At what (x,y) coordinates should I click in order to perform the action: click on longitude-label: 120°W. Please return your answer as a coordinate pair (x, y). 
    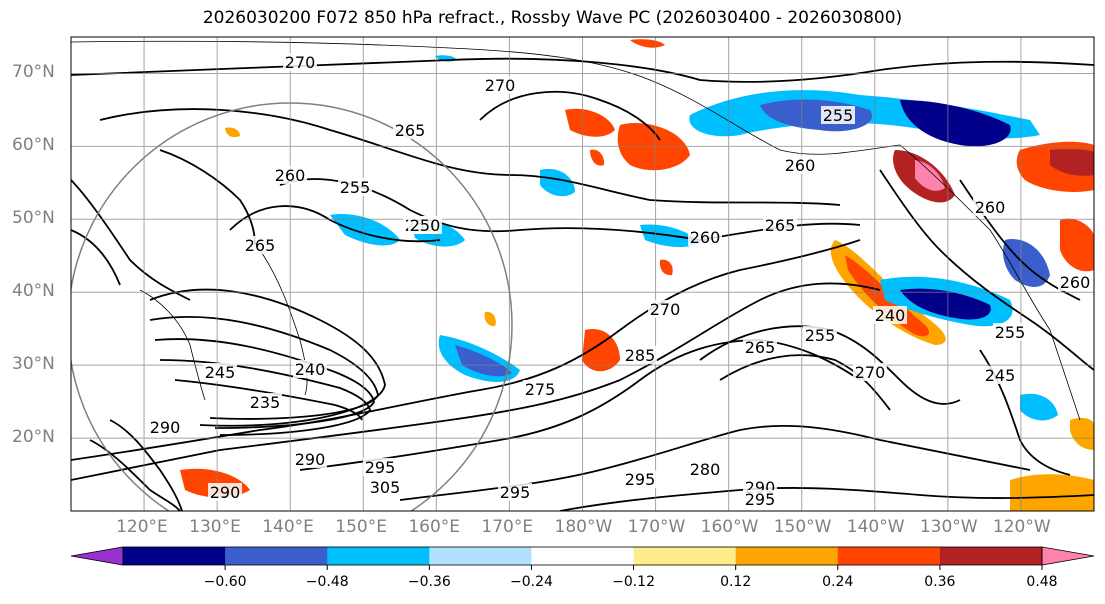
    Looking at the image, I should click on (1021, 527).